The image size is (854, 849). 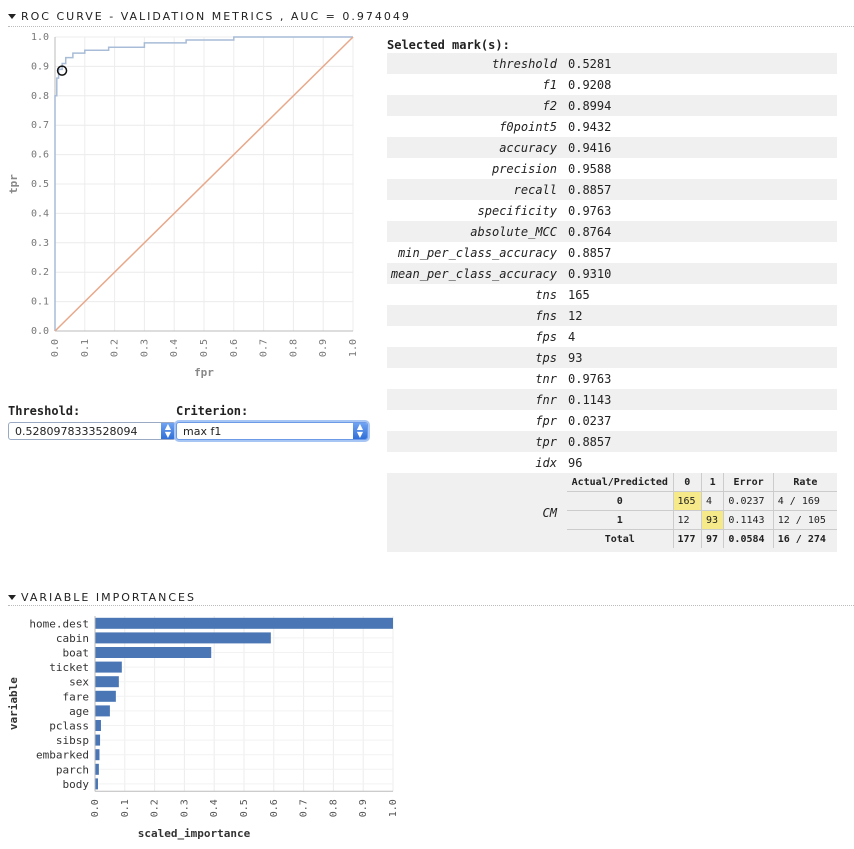 What do you see at coordinates (575, 463) in the screenshot?
I see `metric-value: 96` at bounding box center [575, 463].